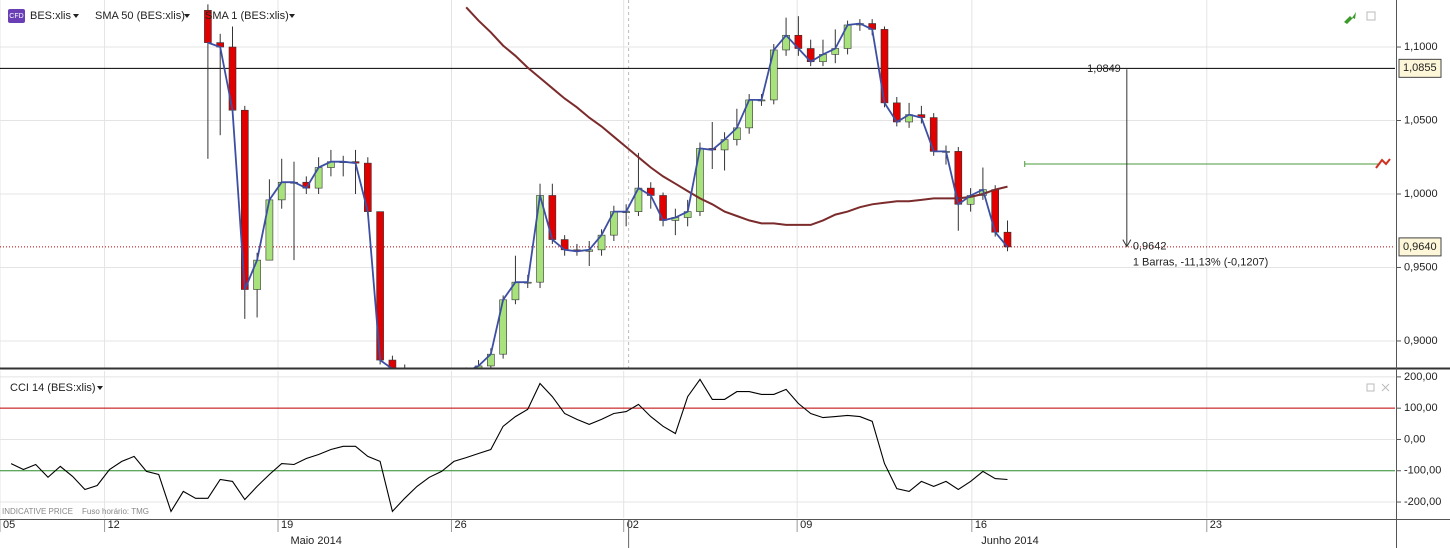 The width and height of the screenshot is (1450, 548). What do you see at coordinates (1385, 387) in the screenshot?
I see `close-button` at bounding box center [1385, 387].